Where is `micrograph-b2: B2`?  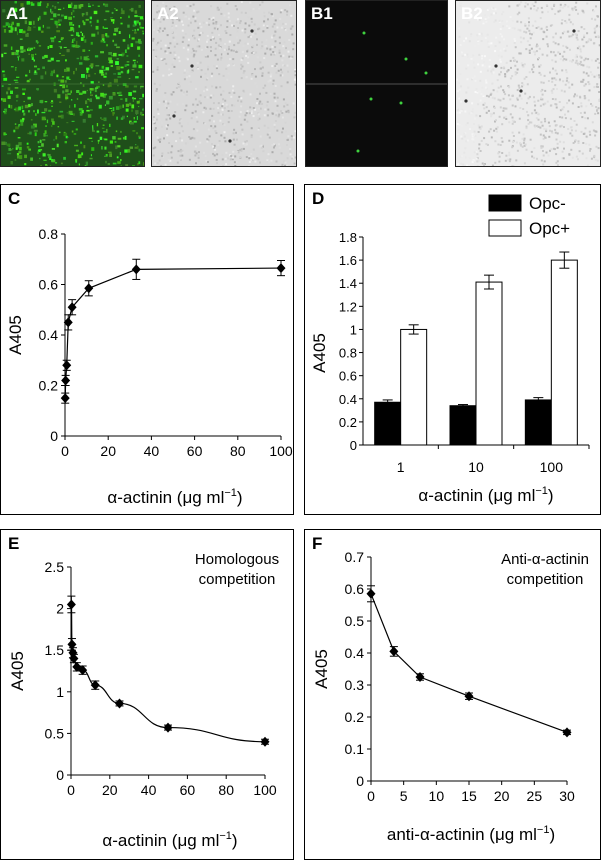 micrograph-b2: B2 is located at coordinates (528, 83).